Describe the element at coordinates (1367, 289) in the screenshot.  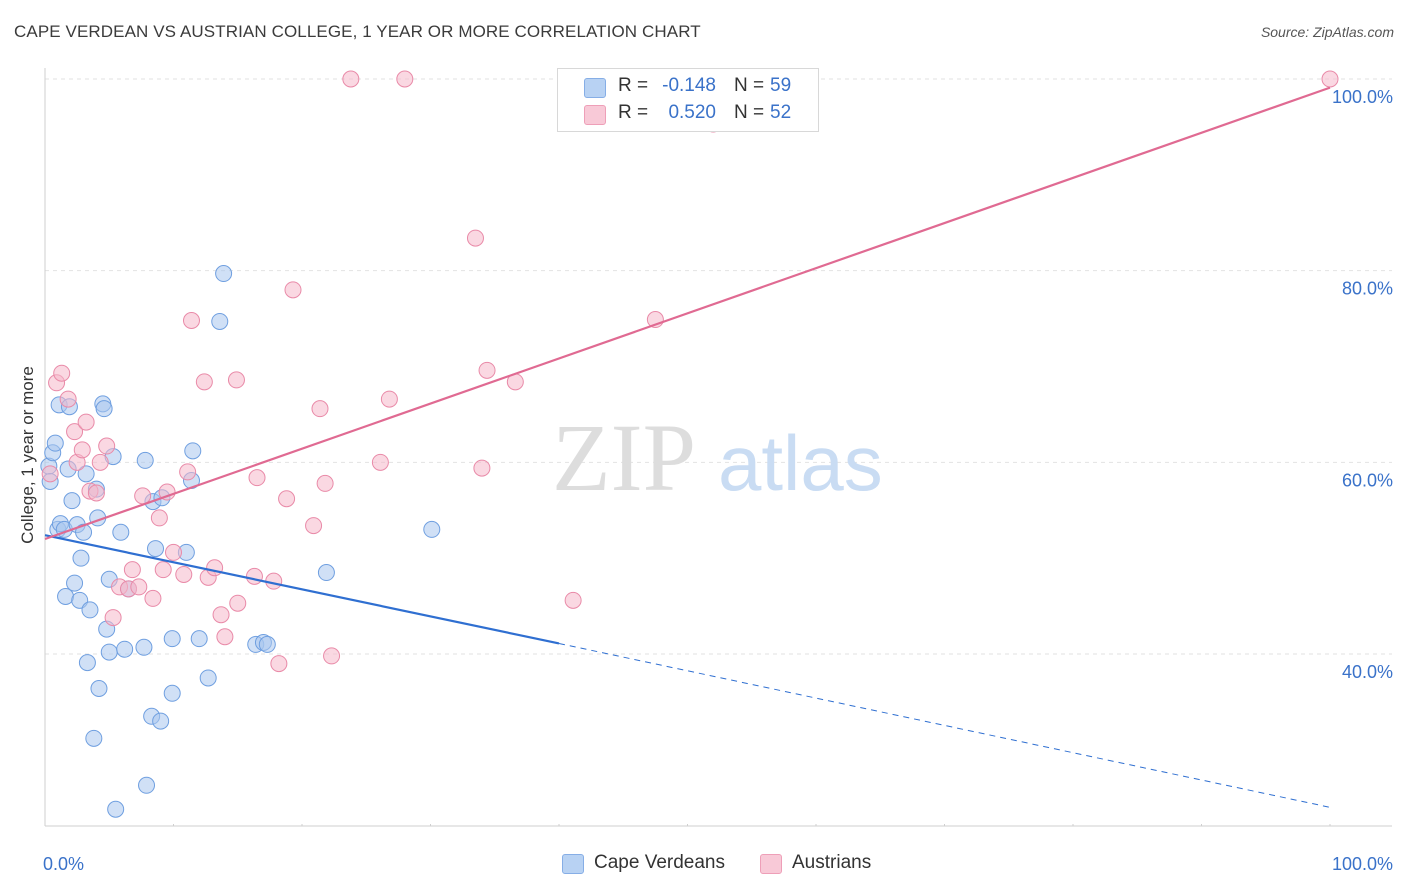
I see `y-tick-label: 80.0%` at that location.